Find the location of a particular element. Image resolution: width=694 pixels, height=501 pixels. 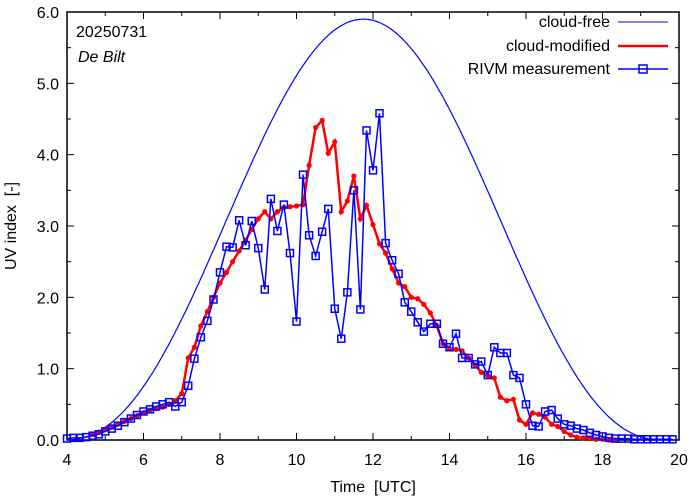

y-axis-label: UV index [-] is located at coordinates (11, 226).